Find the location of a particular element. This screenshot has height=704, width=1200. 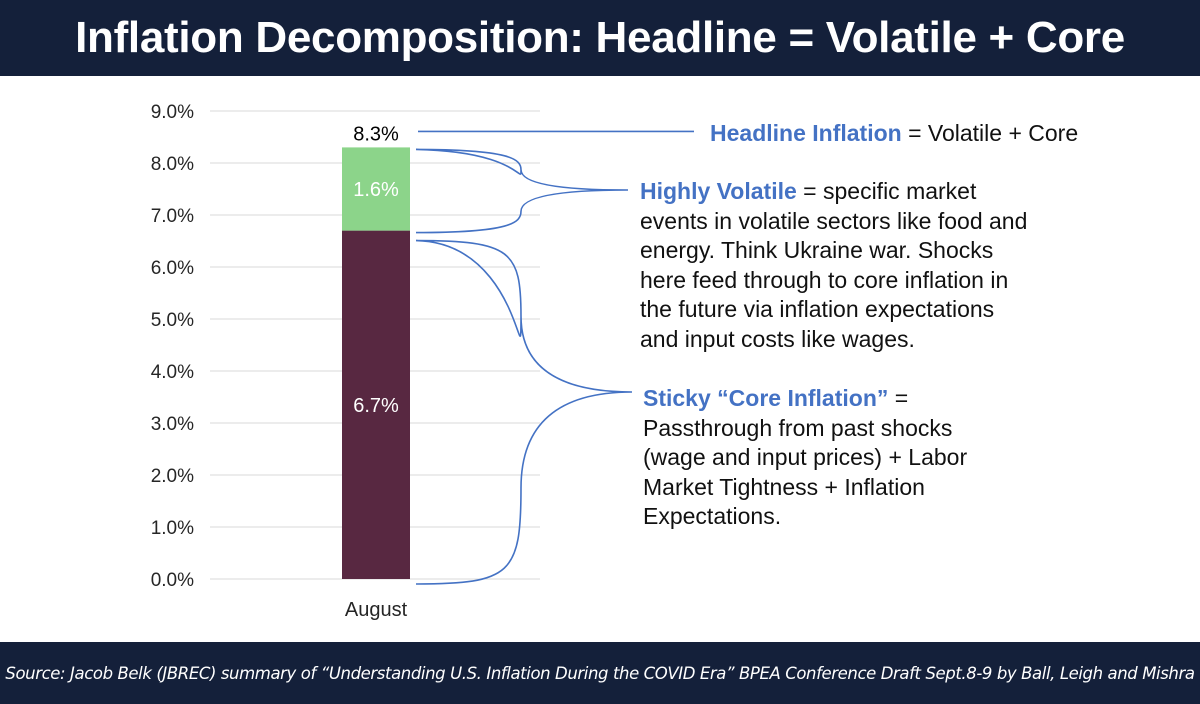

core-brace is located at coordinates (524, 412).